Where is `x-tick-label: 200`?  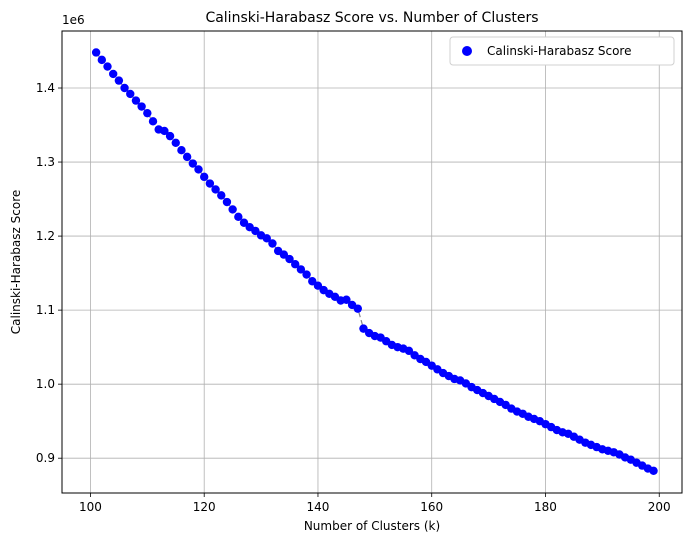 x-tick-label: 200 is located at coordinates (659, 507).